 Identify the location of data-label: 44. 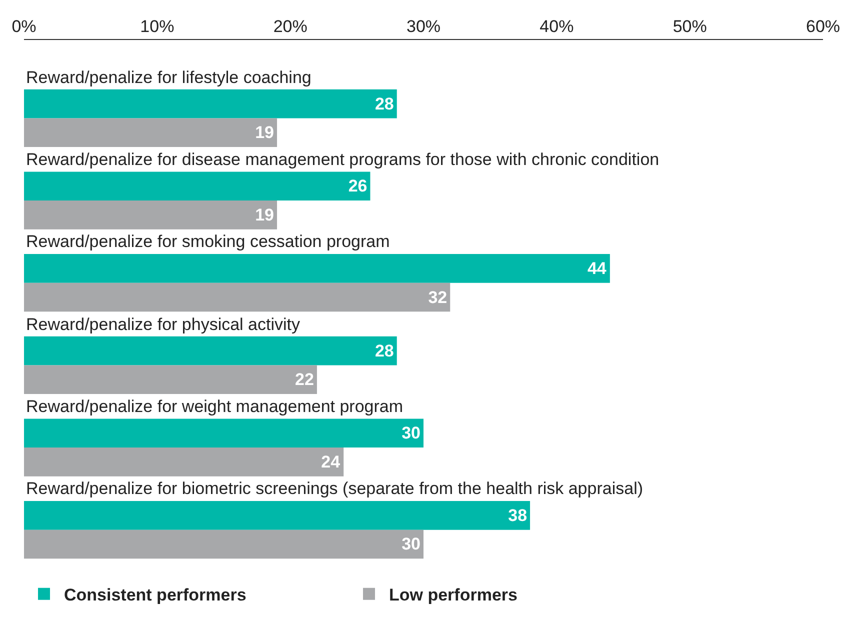
(597, 268).